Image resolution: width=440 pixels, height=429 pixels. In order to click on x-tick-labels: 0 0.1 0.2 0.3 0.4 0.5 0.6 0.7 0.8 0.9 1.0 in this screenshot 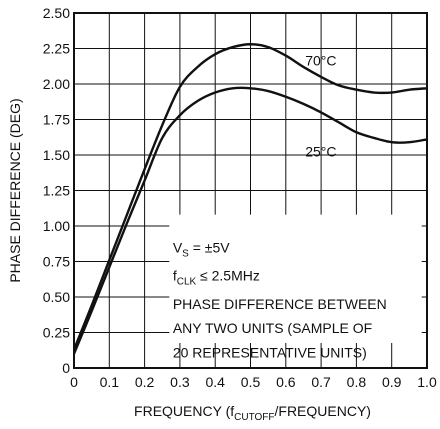, I will do `click(253, 382)`.